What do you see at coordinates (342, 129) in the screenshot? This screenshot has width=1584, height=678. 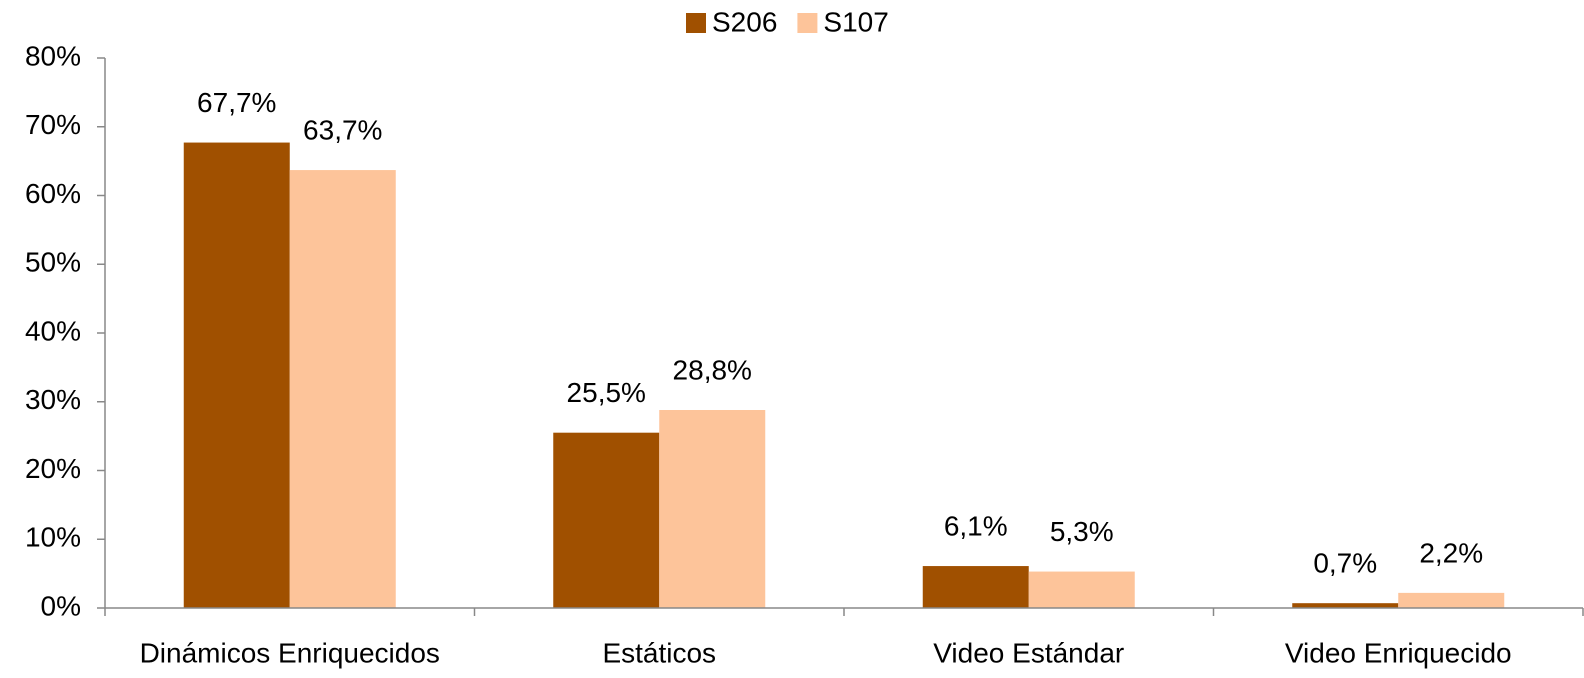 I see `value-label: 63,7%` at bounding box center [342, 129].